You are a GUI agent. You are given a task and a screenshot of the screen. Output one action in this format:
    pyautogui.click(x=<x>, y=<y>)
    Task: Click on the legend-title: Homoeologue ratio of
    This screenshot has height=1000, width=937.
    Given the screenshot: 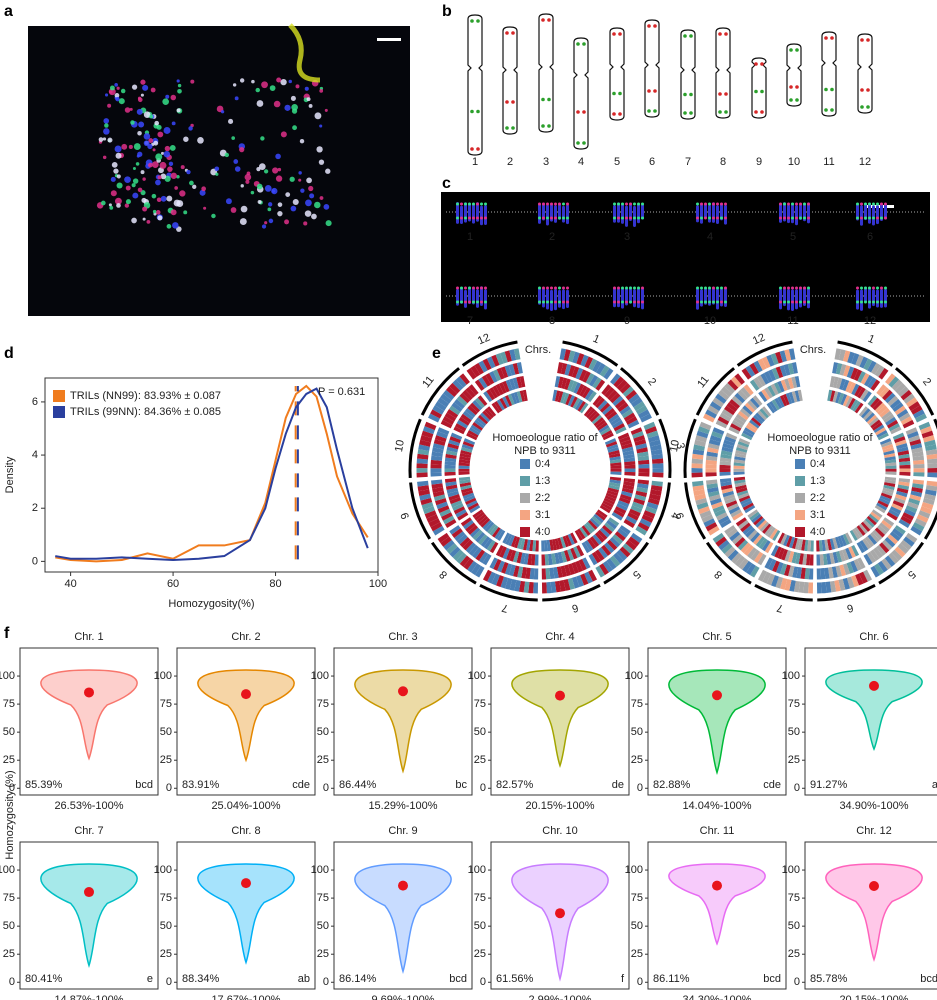 What is the action you would take?
    pyautogui.click(x=820, y=438)
    